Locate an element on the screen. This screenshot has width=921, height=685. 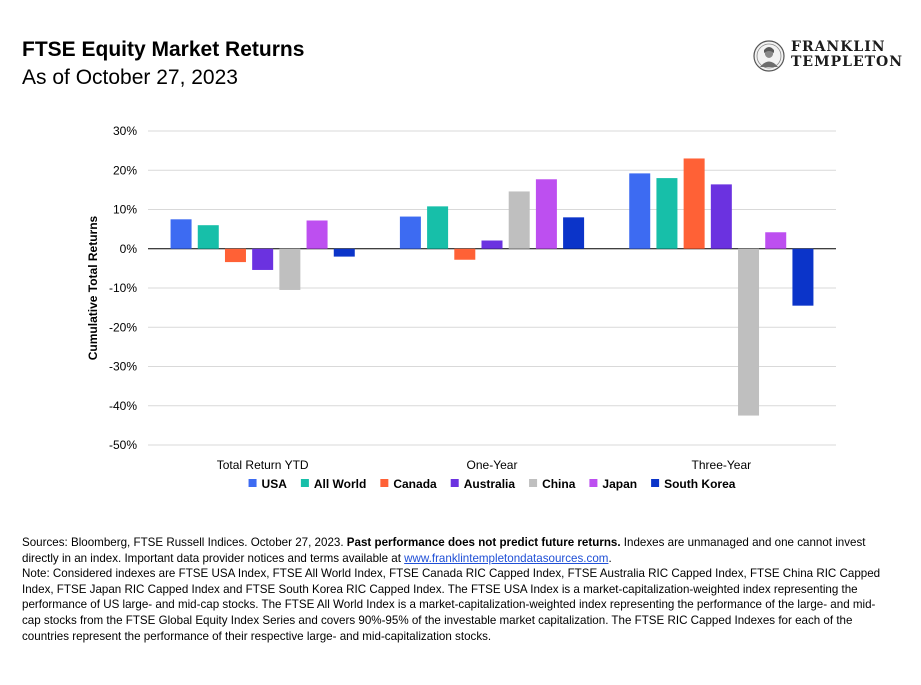
y-tick-label: -50% is located at coordinates (123, 445).